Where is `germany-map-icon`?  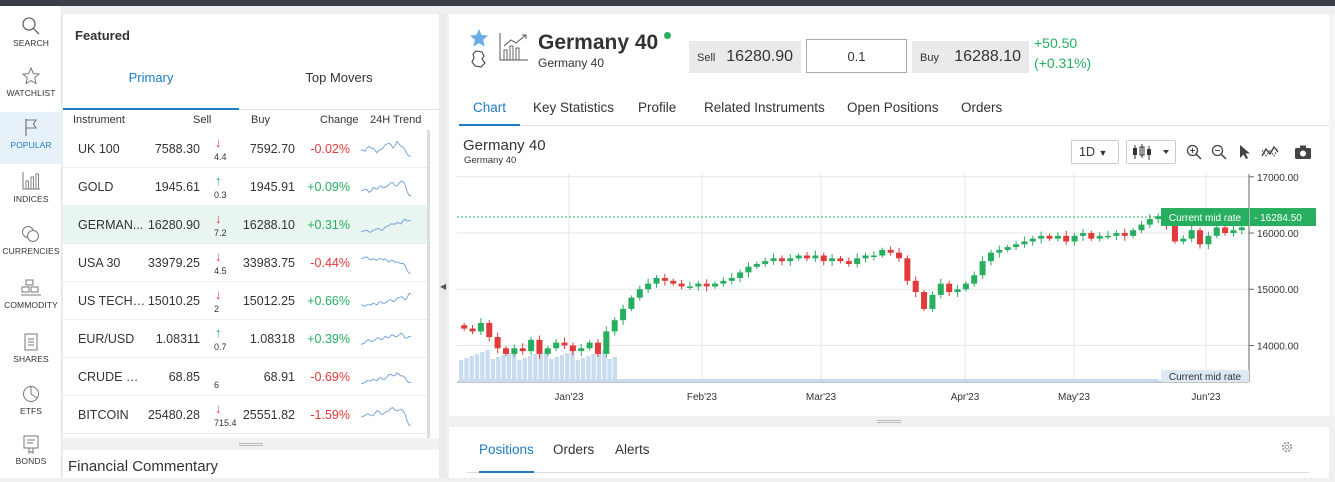
germany-map-icon is located at coordinates (478, 59).